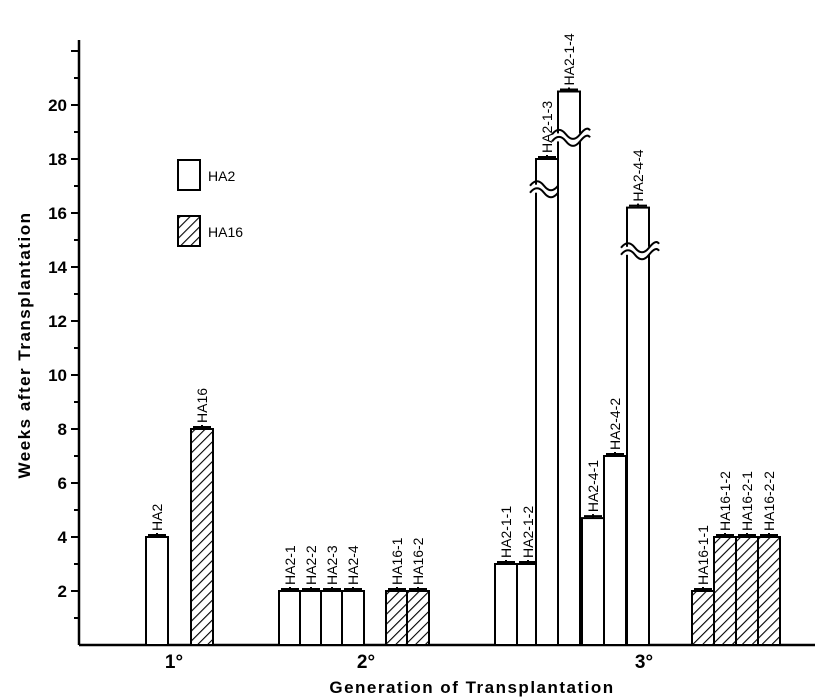  Describe the element at coordinates (62, 591) in the screenshot. I see `y-tick-label: 2` at that location.